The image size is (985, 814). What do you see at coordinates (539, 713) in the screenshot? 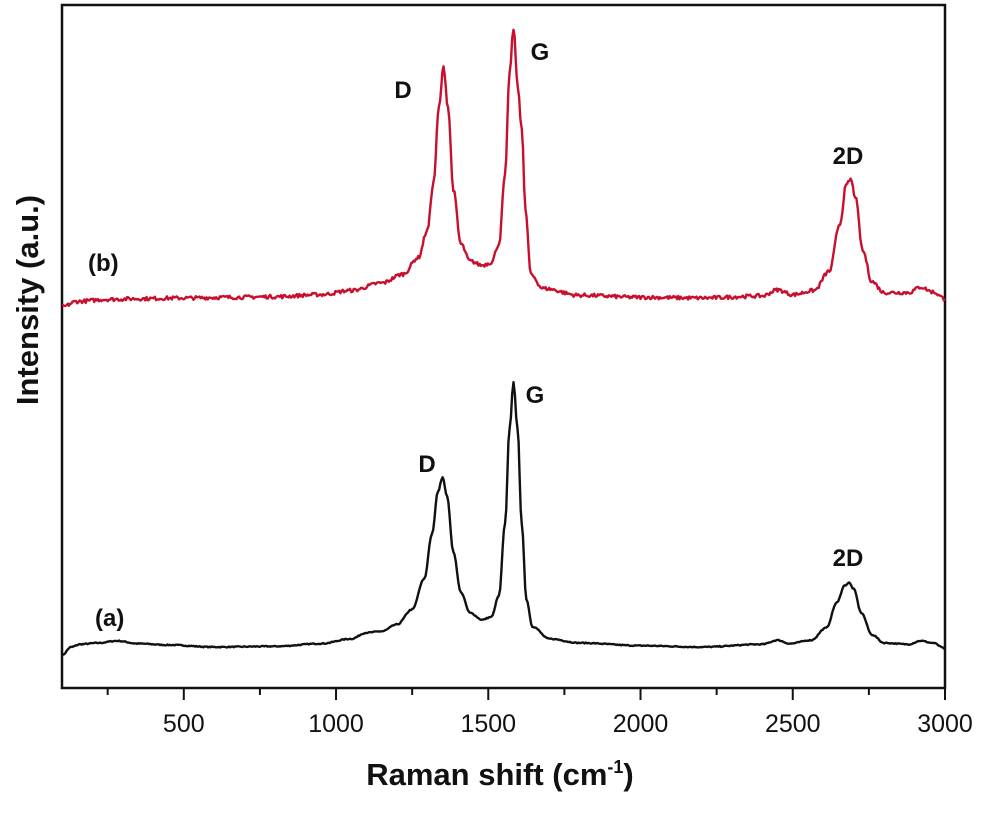
I see `x-axis-ticks: 500 1000 1500 2000 2500 3000` at bounding box center [539, 713].